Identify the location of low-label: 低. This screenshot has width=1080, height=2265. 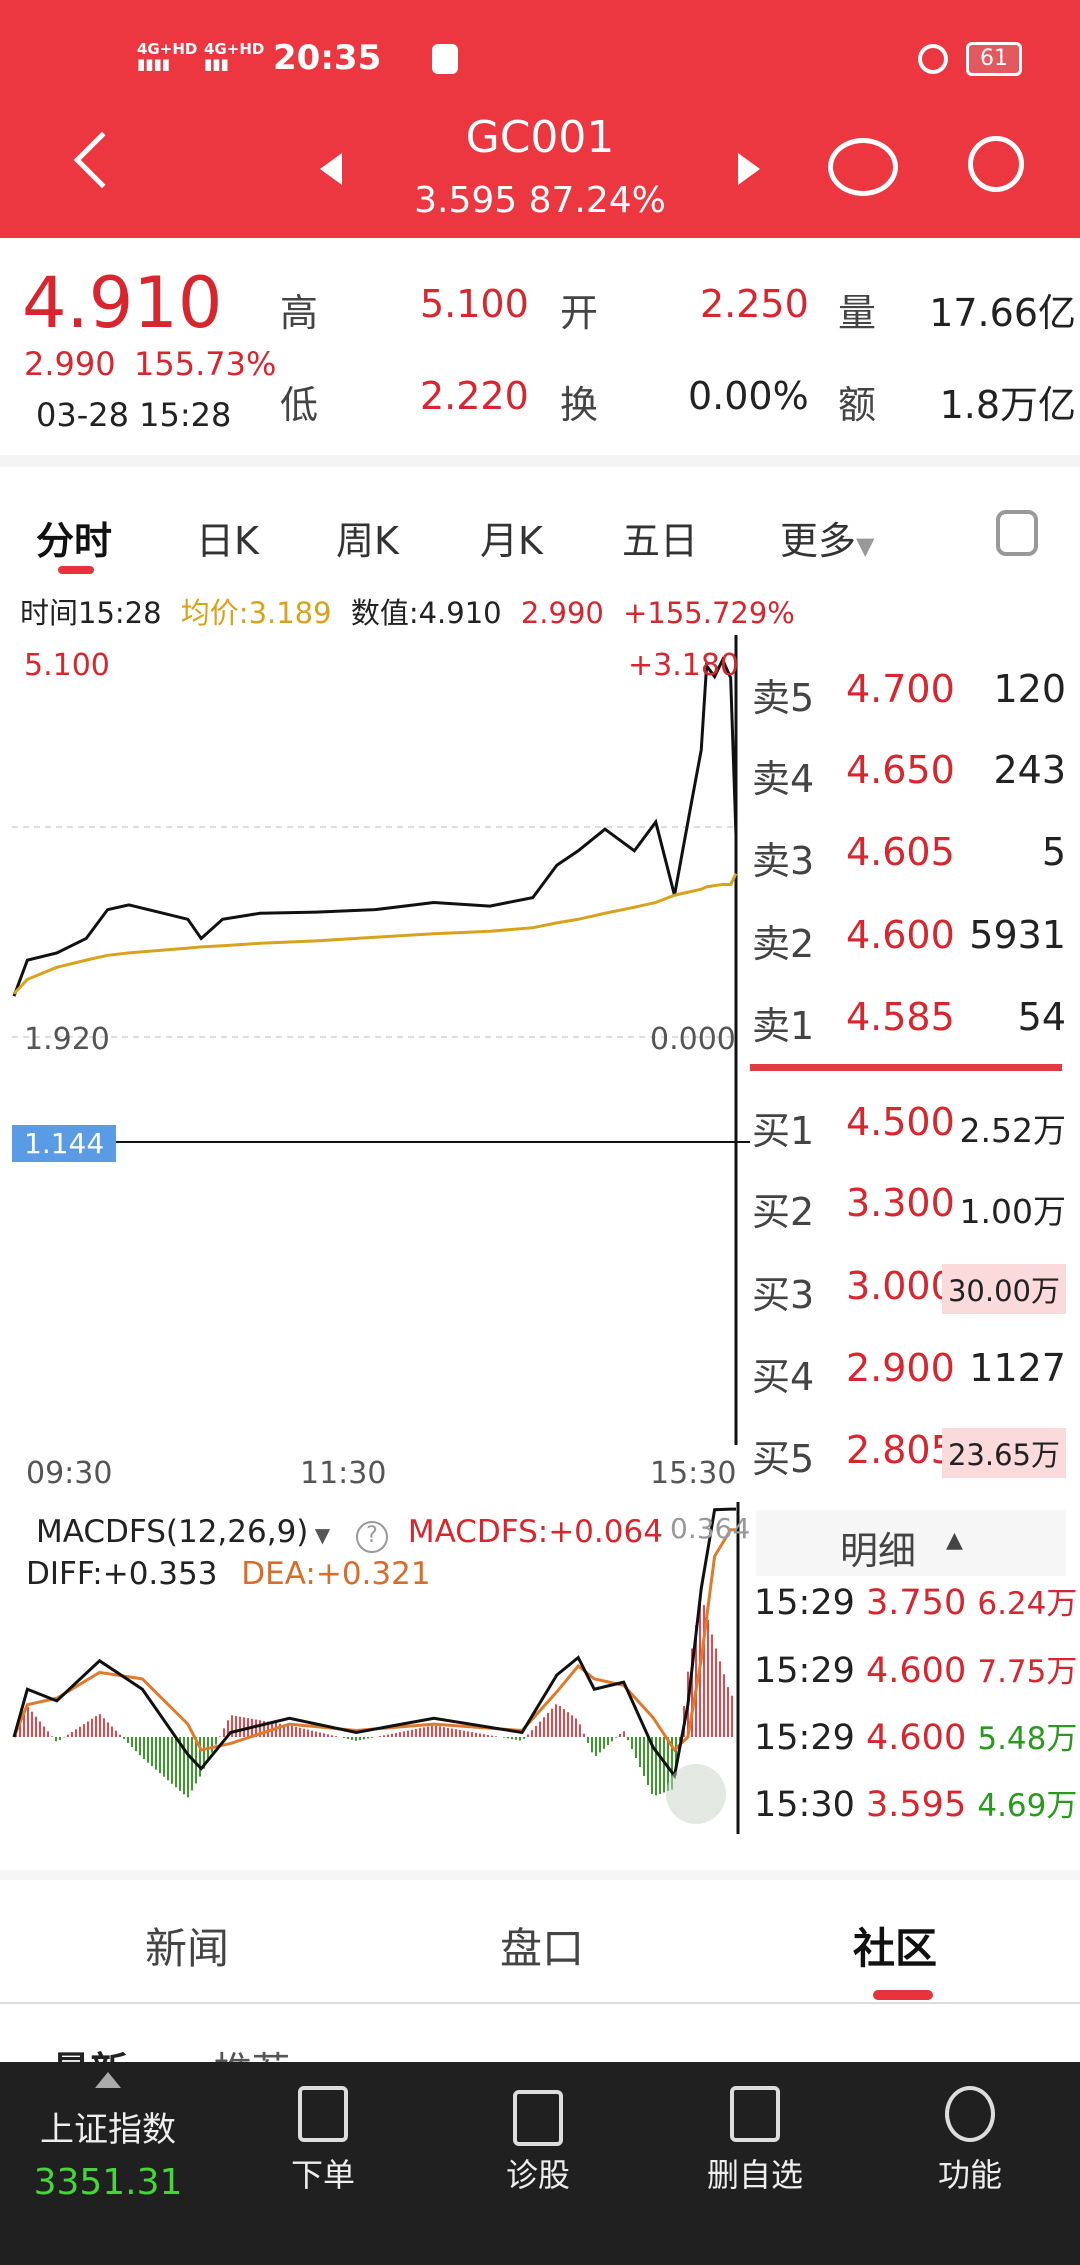
(299, 405).